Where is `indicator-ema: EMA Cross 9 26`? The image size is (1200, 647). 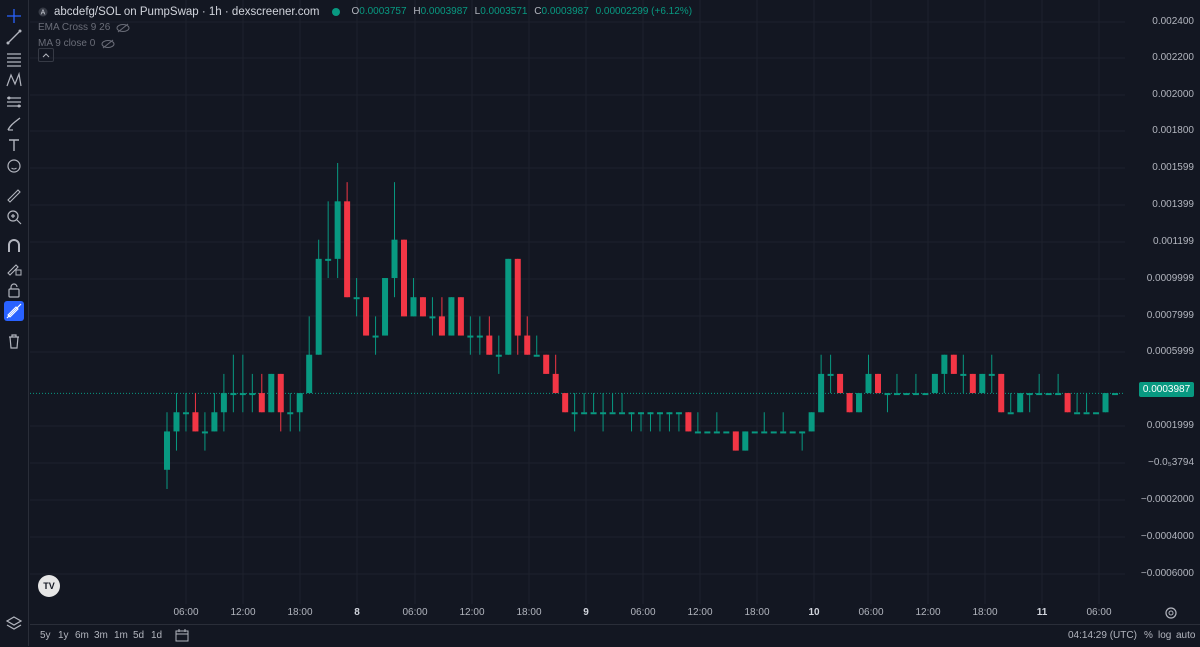 indicator-ema: EMA Cross 9 26 is located at coordinates (365, 28).